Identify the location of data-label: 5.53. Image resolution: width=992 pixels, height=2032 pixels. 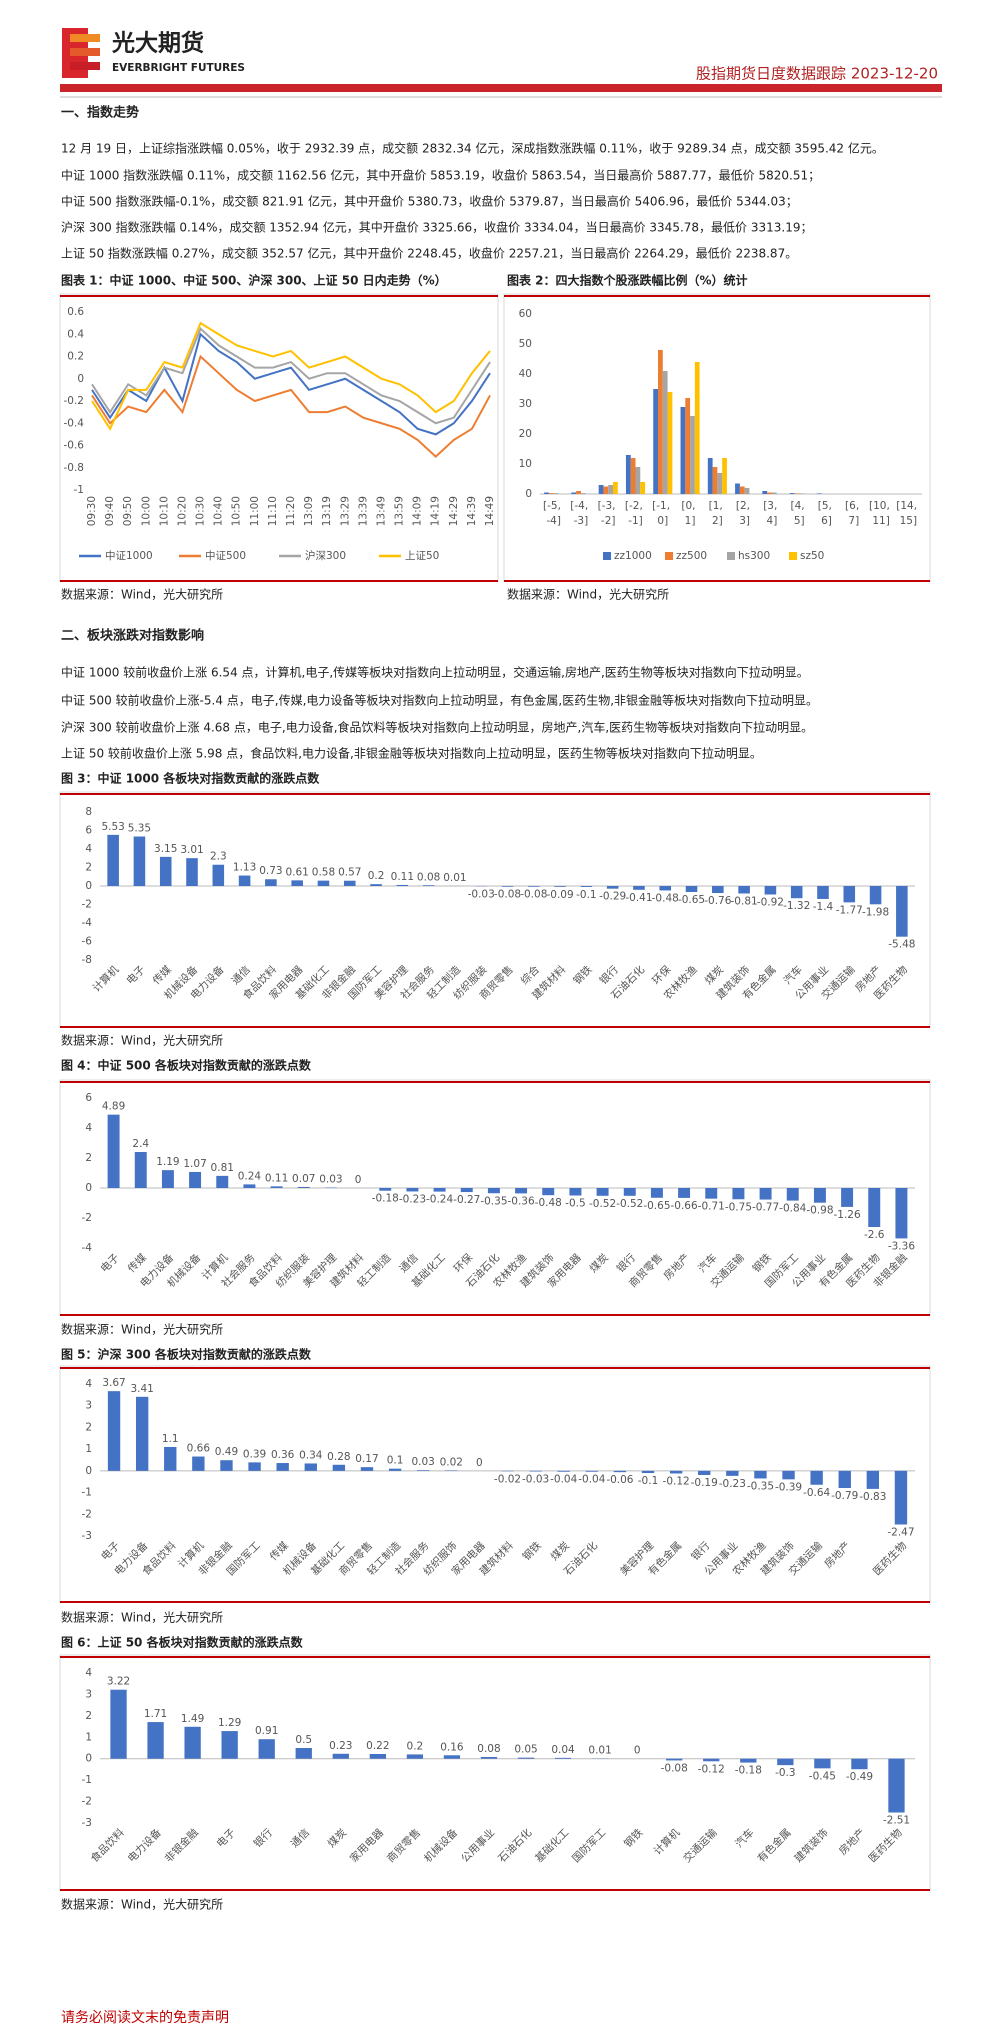
(112, 827).